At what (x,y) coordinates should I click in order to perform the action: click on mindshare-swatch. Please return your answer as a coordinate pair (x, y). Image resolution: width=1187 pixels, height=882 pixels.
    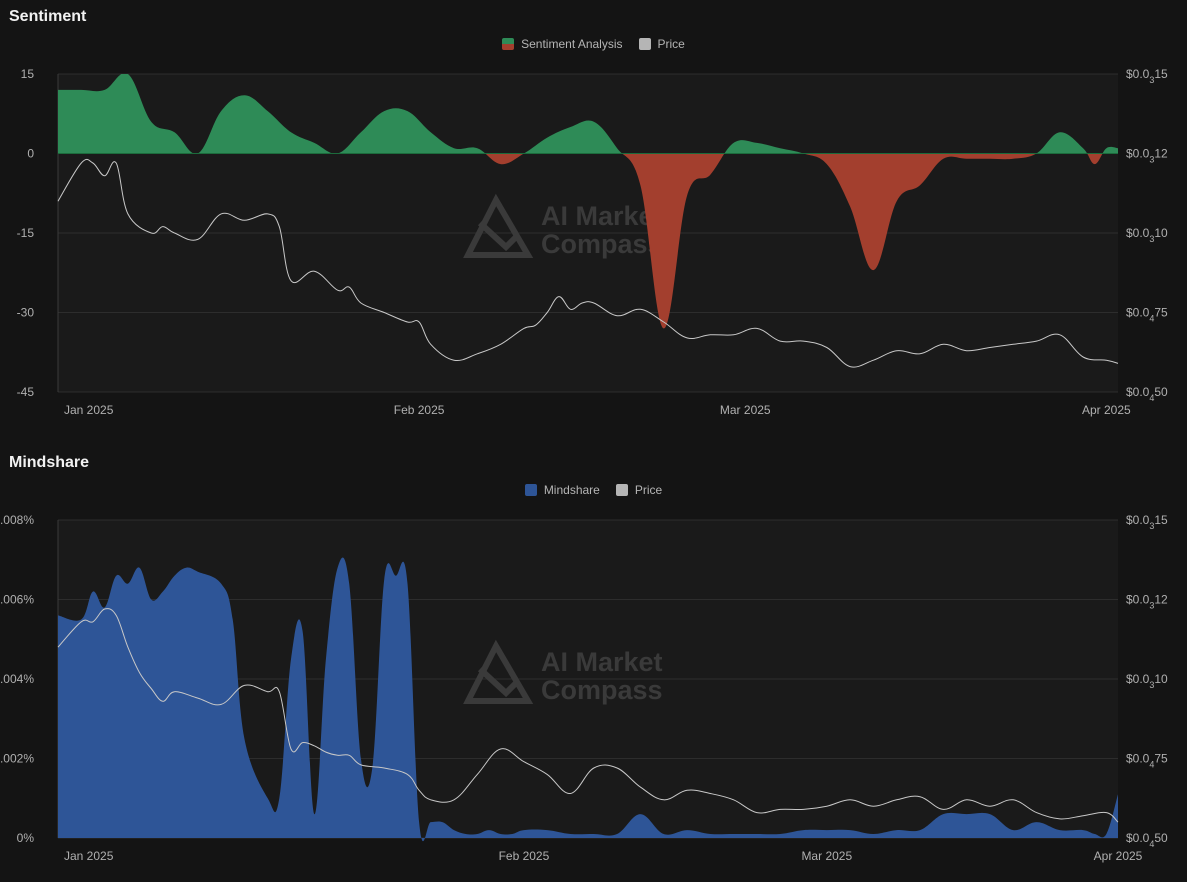
    Looking at the image, I should click on (530, 490).